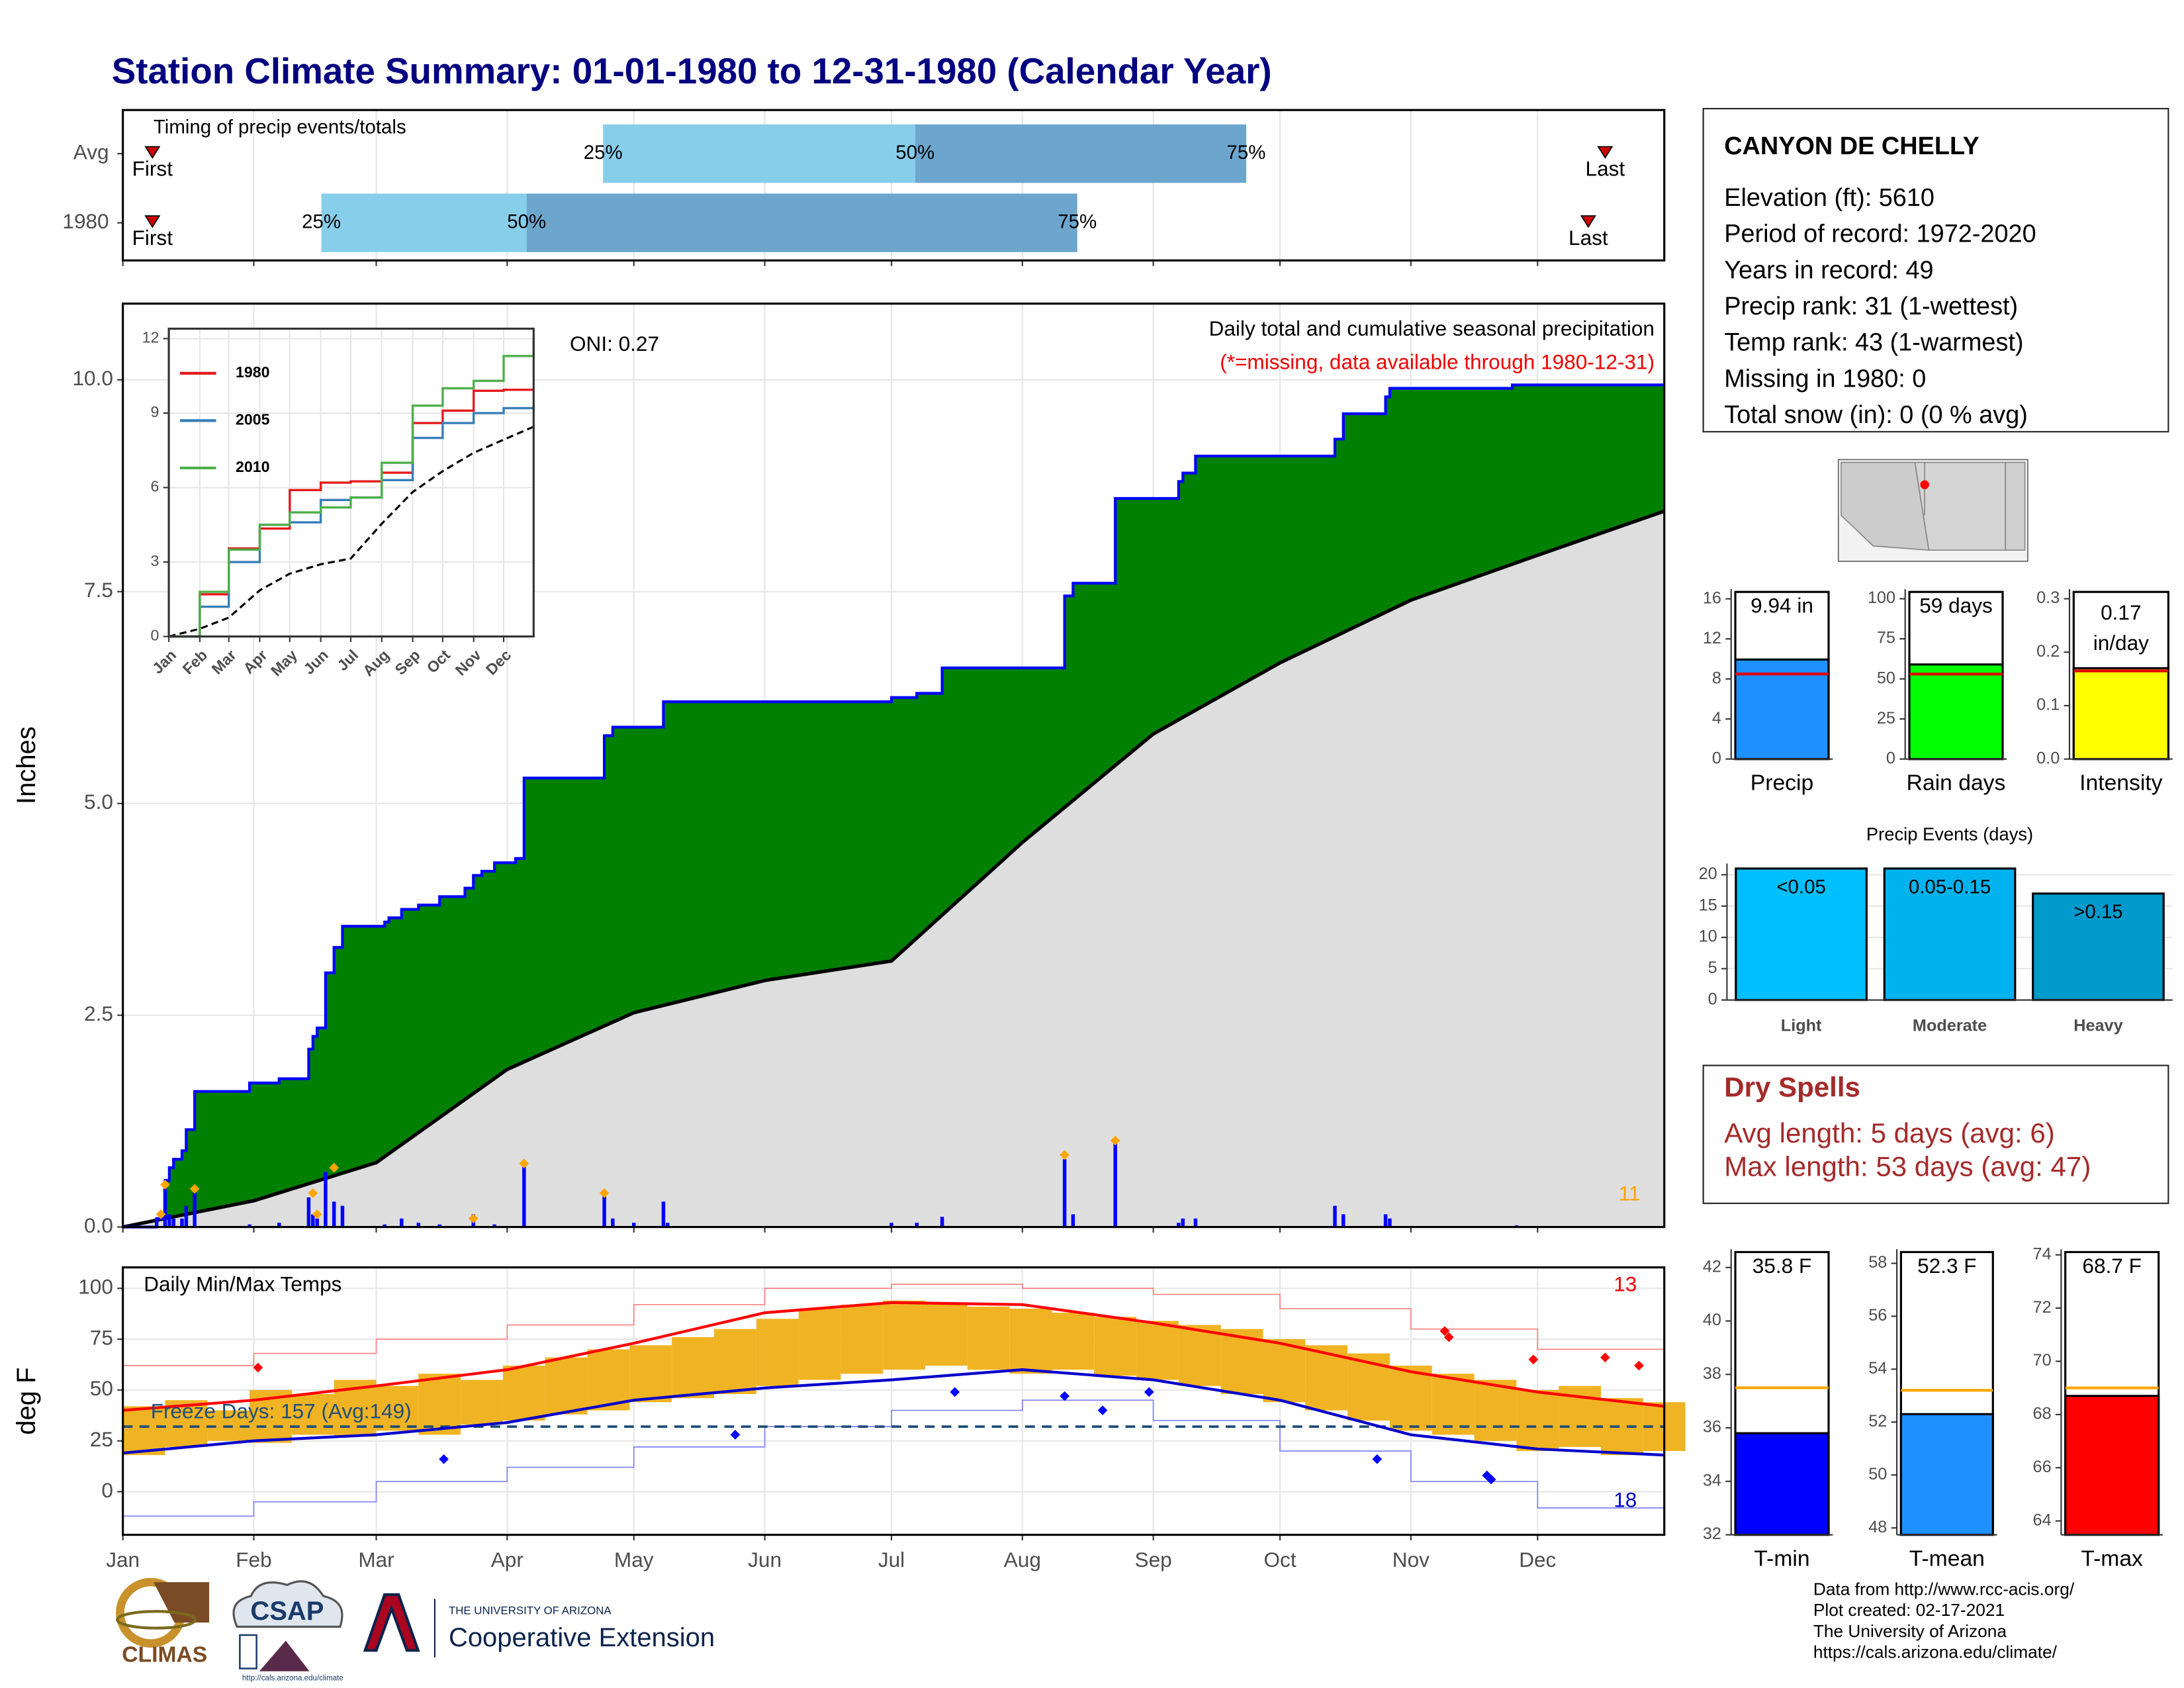  I want to click on x-tick-label: Apr, so click(507, 1559).